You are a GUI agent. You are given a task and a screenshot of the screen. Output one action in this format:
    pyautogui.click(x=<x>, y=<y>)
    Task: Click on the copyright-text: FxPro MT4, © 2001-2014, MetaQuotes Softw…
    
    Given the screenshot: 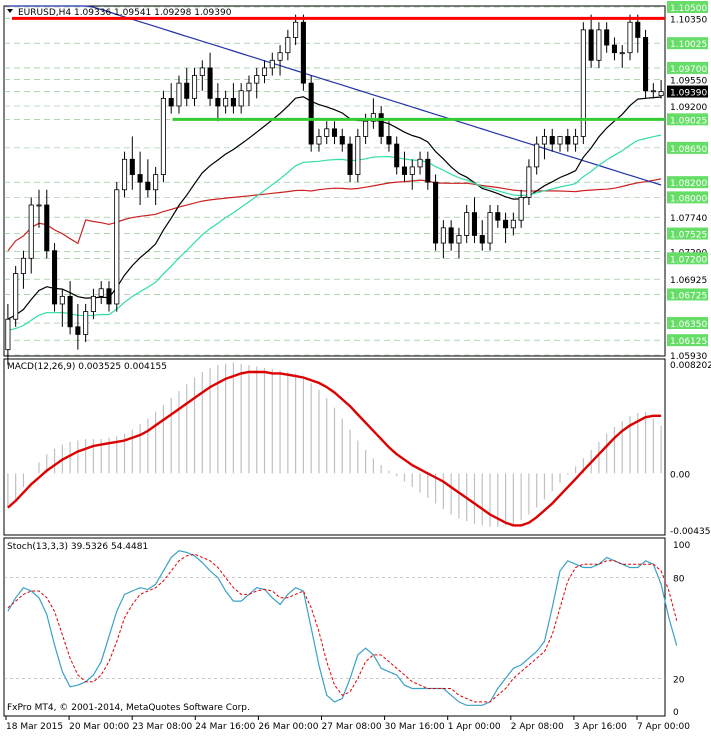 What is the action you would take?
    pyautogui.click(x=128, y=708)
    